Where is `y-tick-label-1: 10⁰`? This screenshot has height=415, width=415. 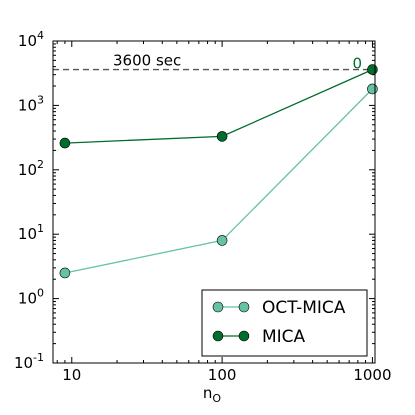
y-tick-label-1: 10⁰ is located at coordinates (31, 297).